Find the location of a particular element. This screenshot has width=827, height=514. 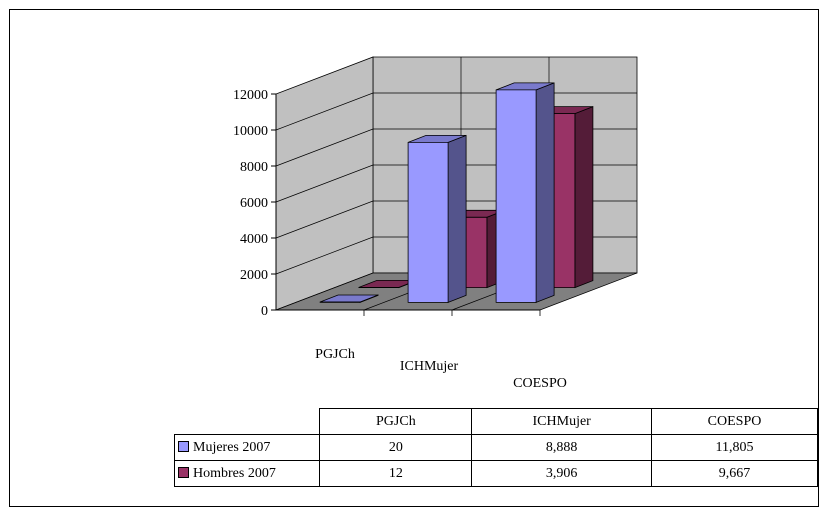

table-cell: 3,906 is located at coordinates (562, 473).